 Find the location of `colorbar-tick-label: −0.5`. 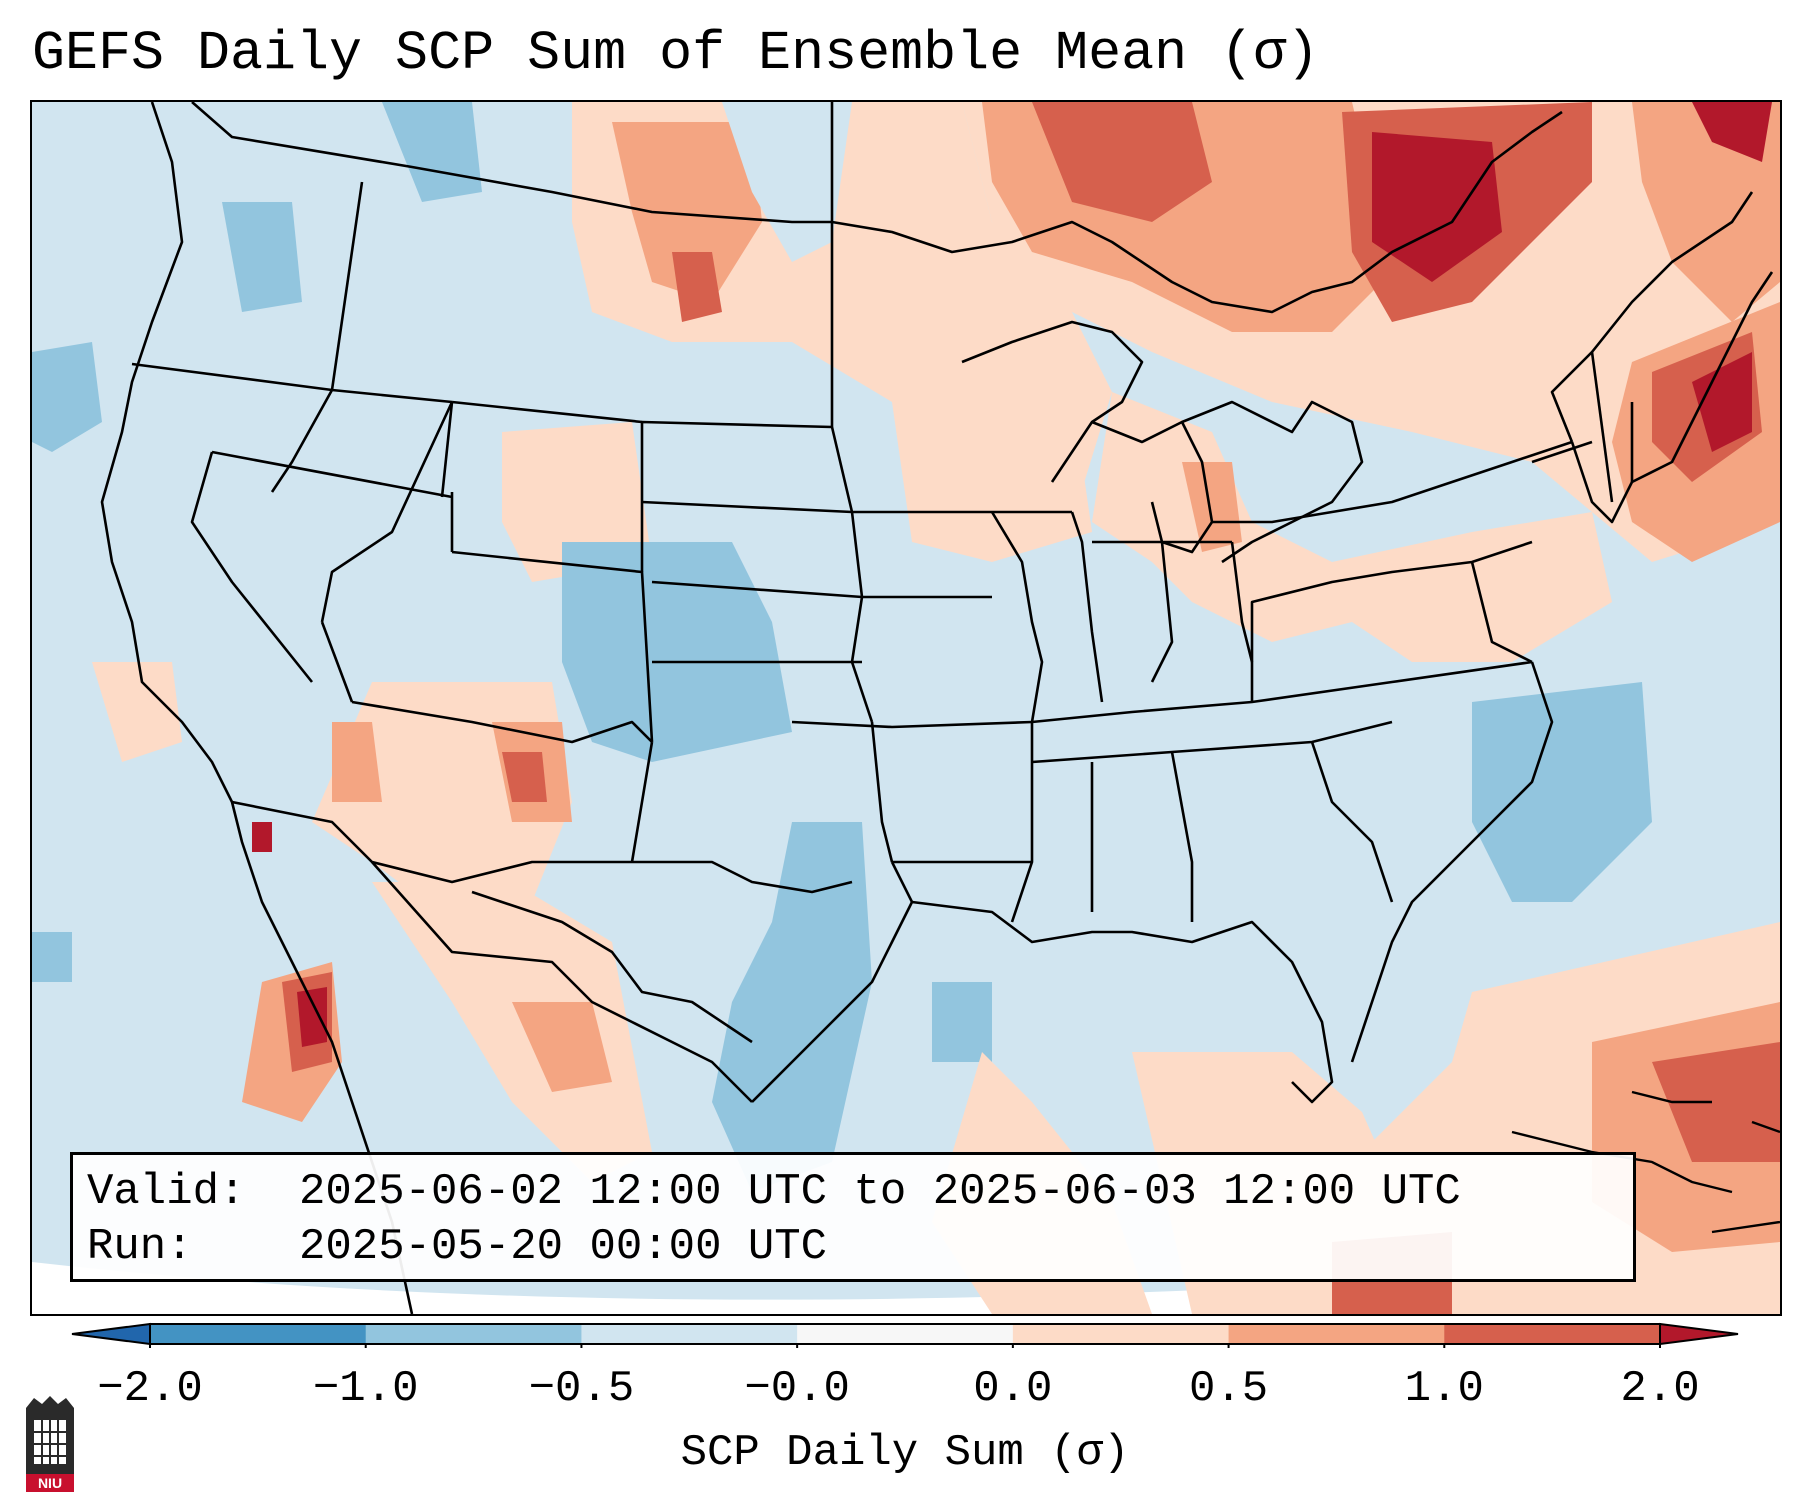

colorbar-tick-label: −0.5 is located at coordinates (581, 1389).